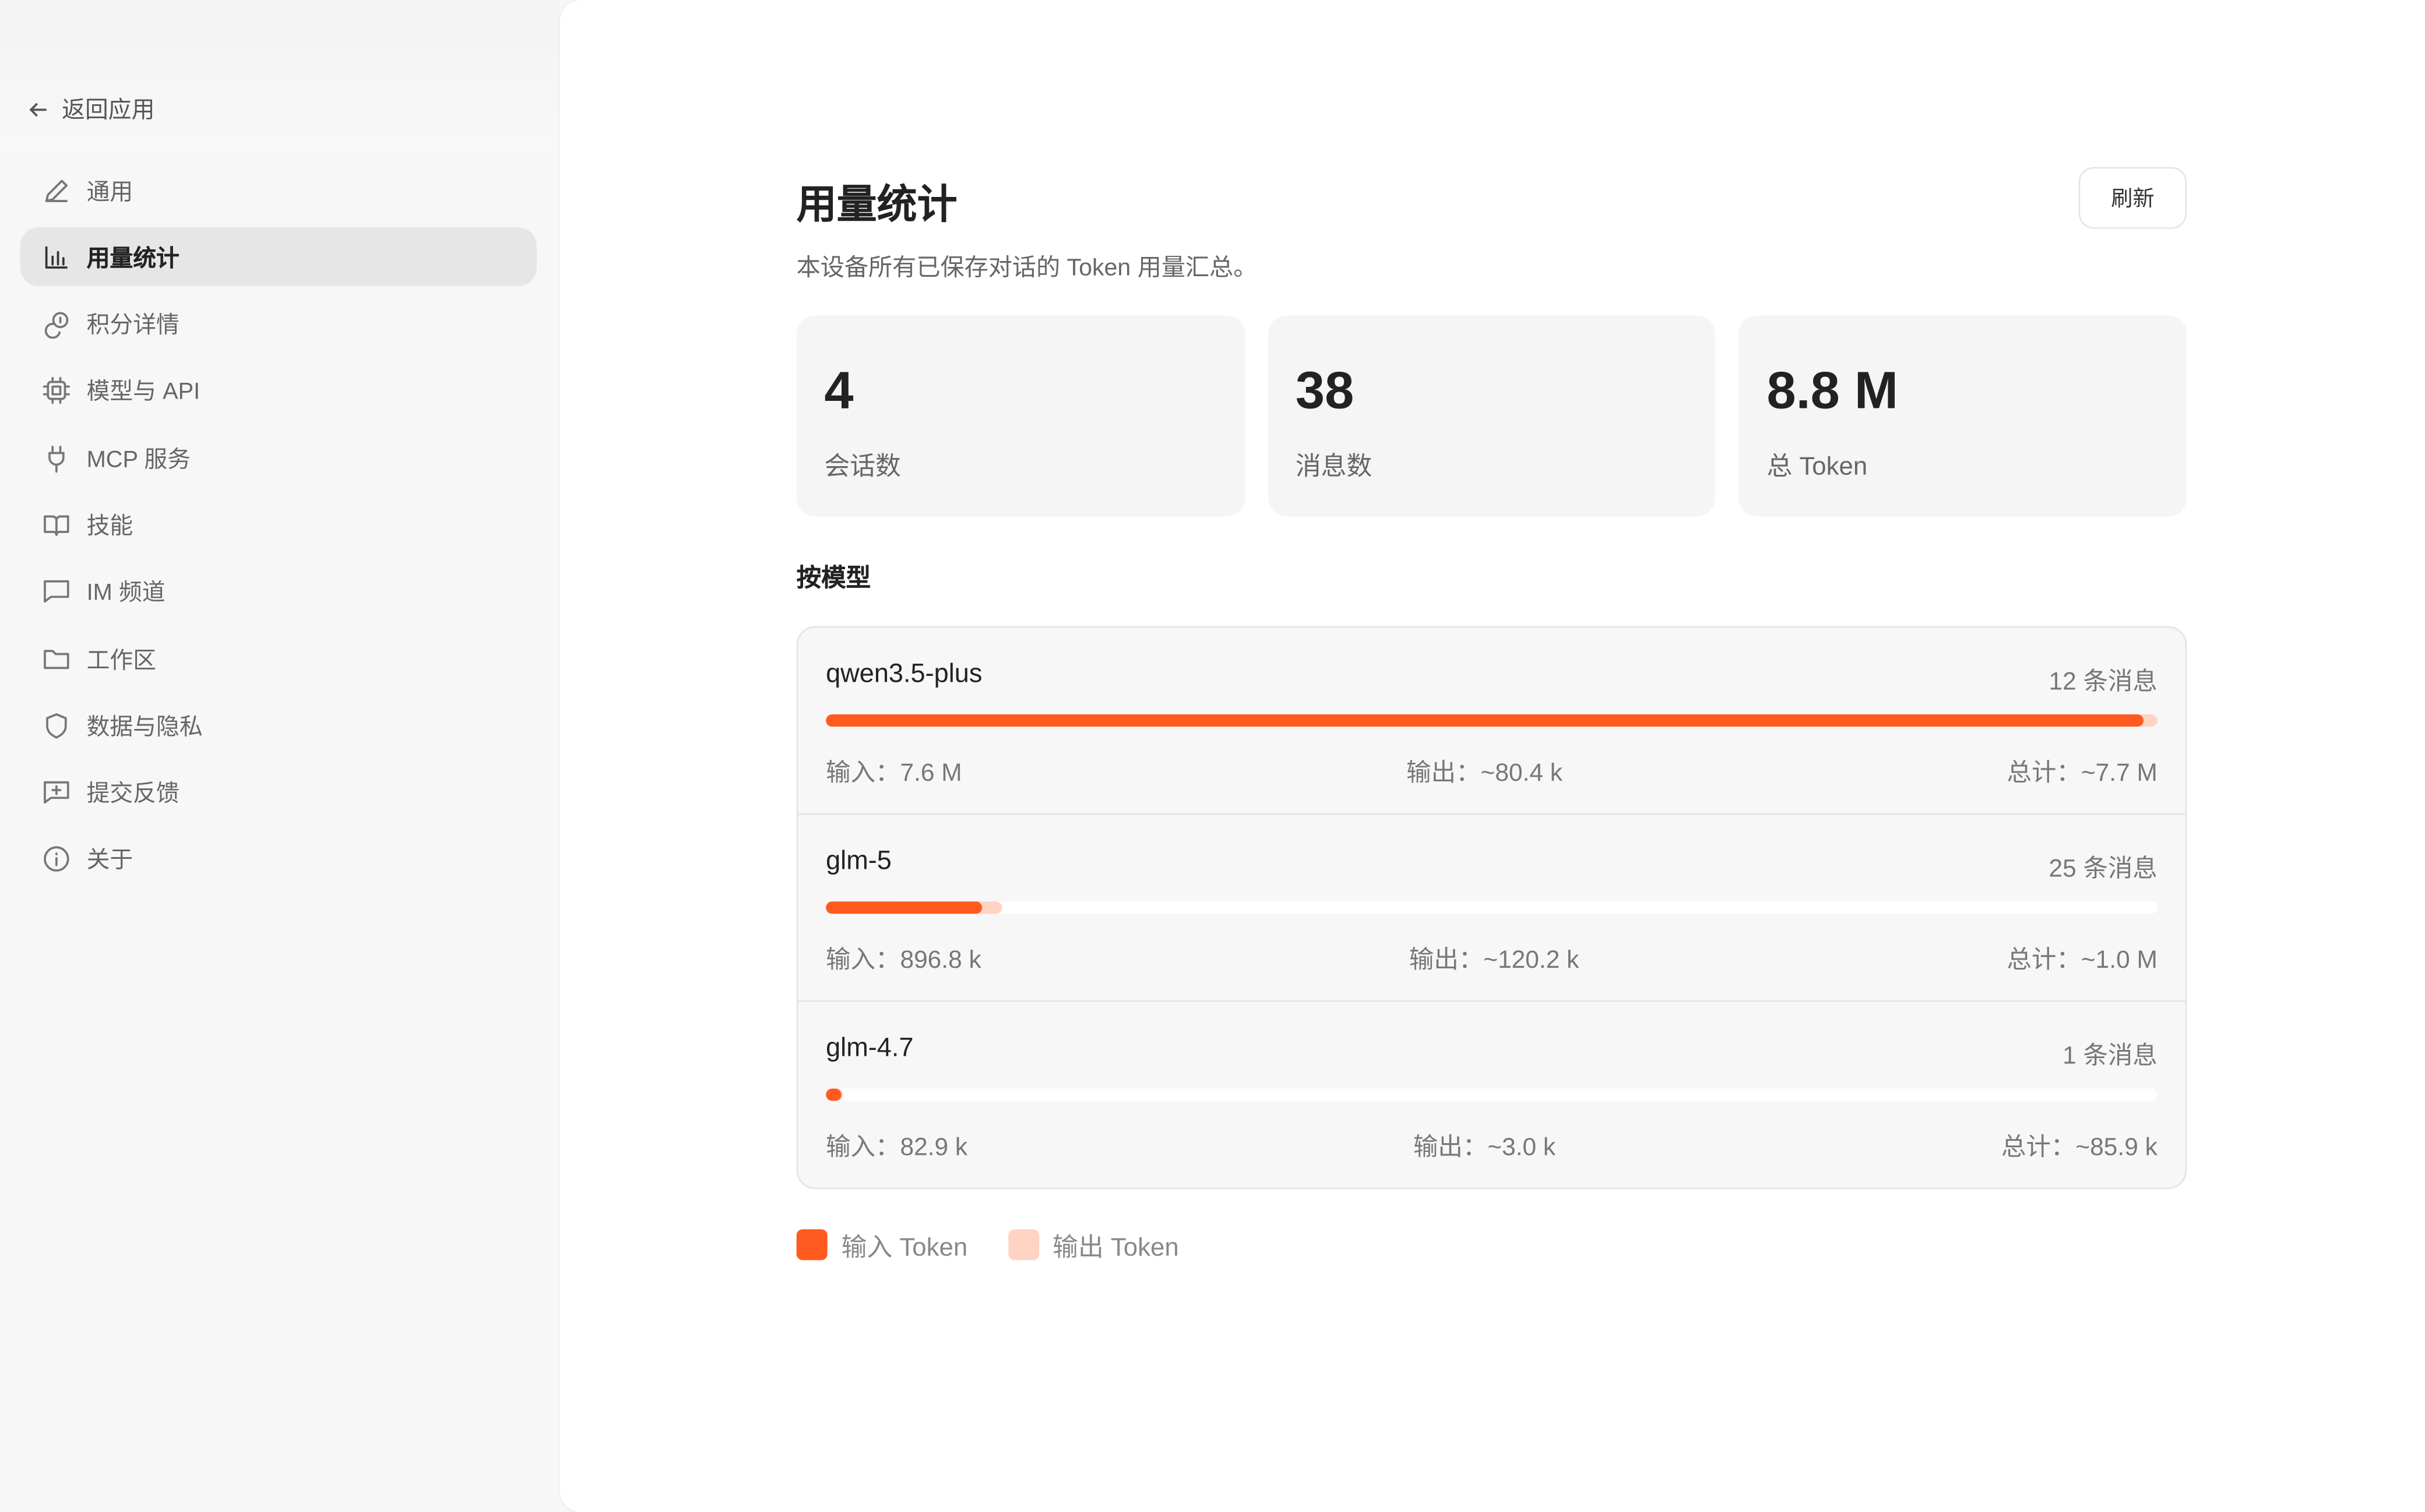 The image size is (2425, 1512). I want to click on output-tokens: 输出：~120.2 k, so click(1494, 960).